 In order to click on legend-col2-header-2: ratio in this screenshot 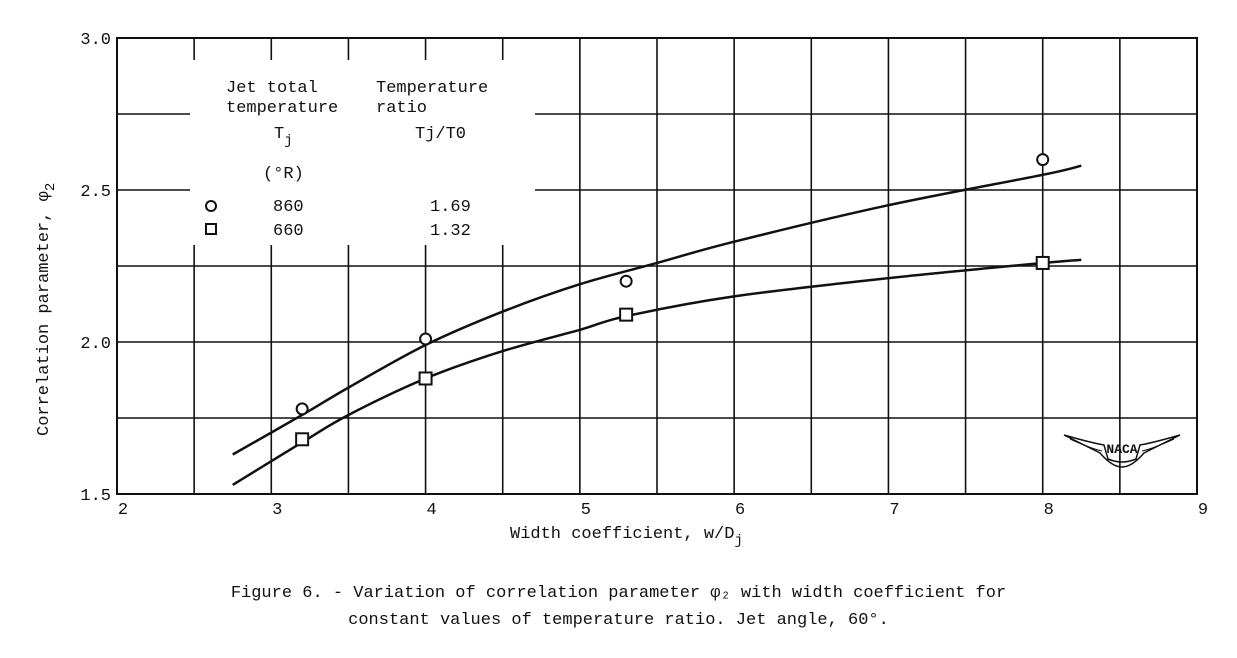, I will do `click(401, 108)`.